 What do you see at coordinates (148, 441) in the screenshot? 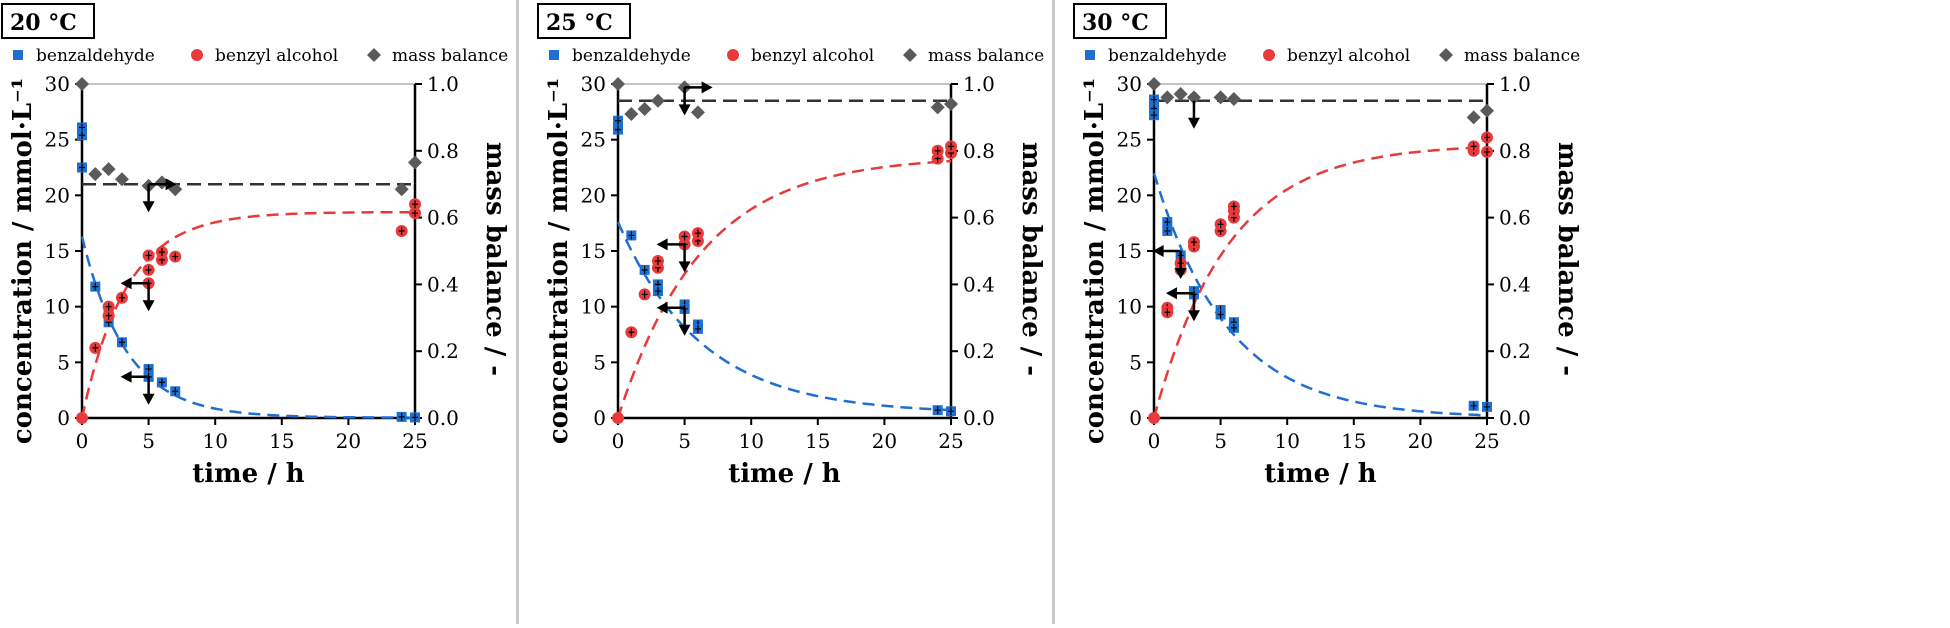
I see `x-tick-label: 5` at bounding box center [148, 441].